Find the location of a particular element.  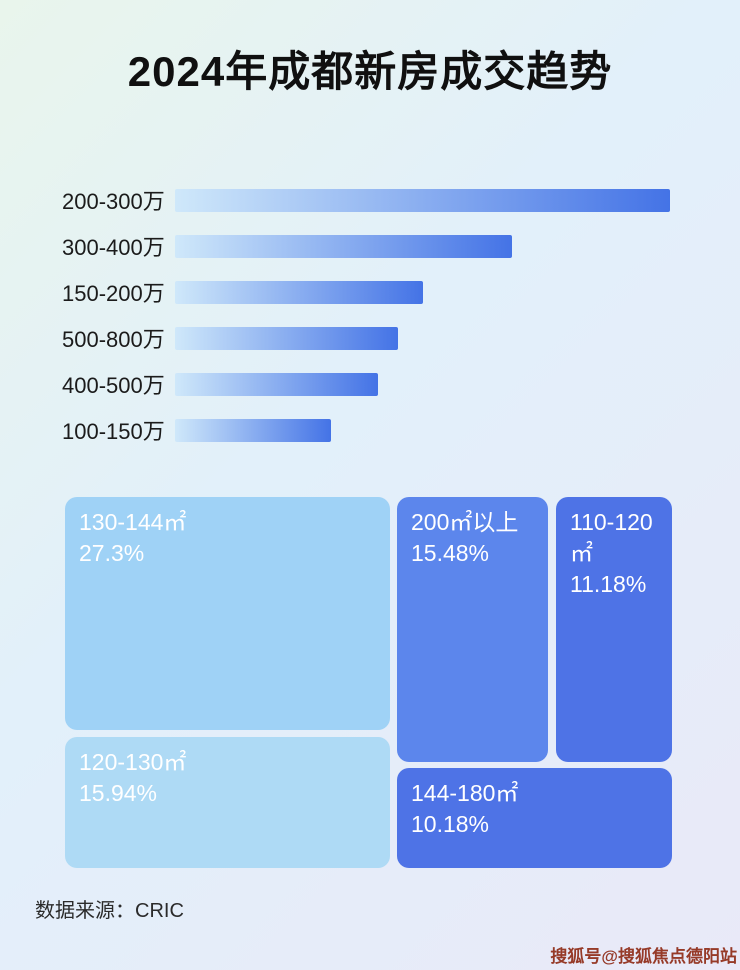

treemap-block-label: 120-130㎡ is located at coordinates (133, 762).